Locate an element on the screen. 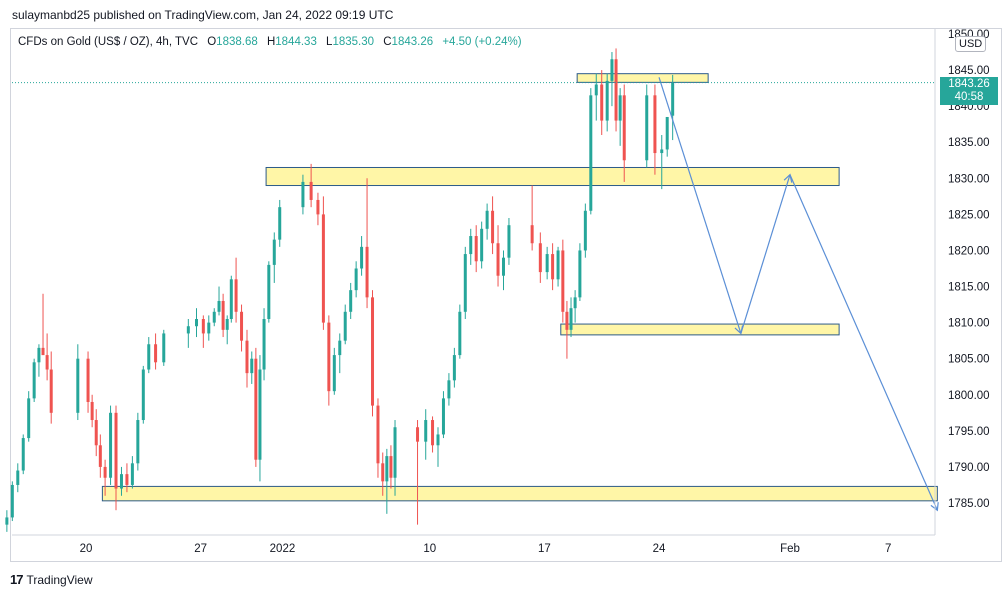 Image resolution: width=1005 pixels, height=590 pixels. price-tick-label: 1795.00 is located at coordinates (969, 432).